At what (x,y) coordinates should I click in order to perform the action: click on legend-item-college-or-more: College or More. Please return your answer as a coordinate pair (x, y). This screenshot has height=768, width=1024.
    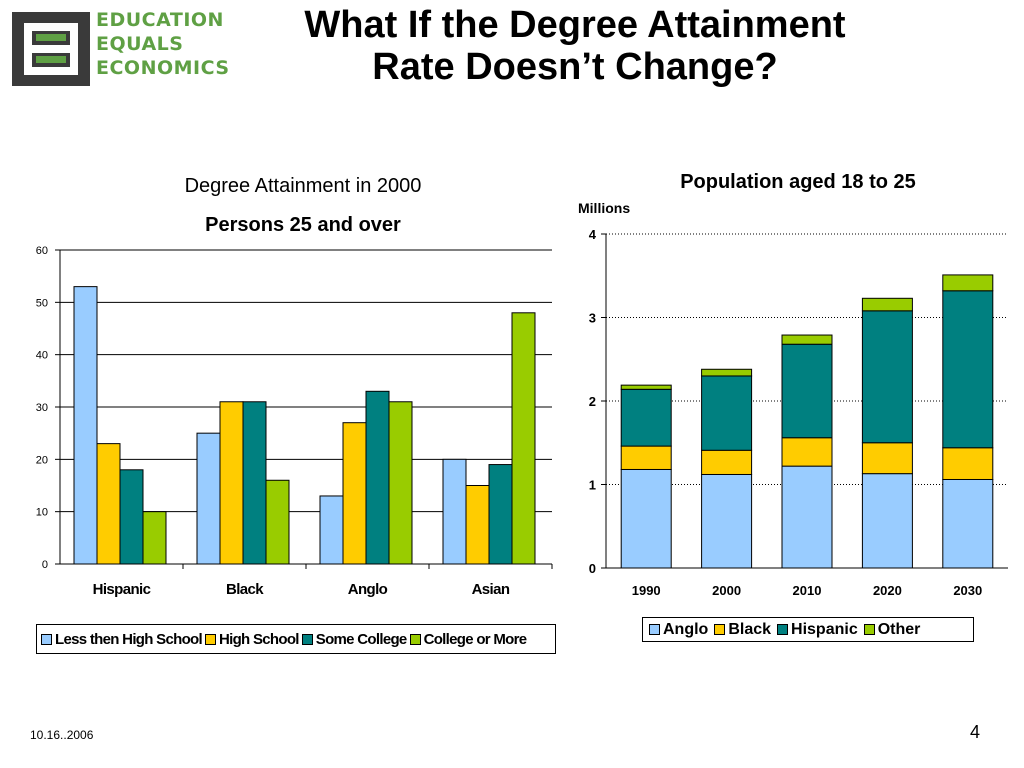
    Looking at the image, I should click on (468, 639).